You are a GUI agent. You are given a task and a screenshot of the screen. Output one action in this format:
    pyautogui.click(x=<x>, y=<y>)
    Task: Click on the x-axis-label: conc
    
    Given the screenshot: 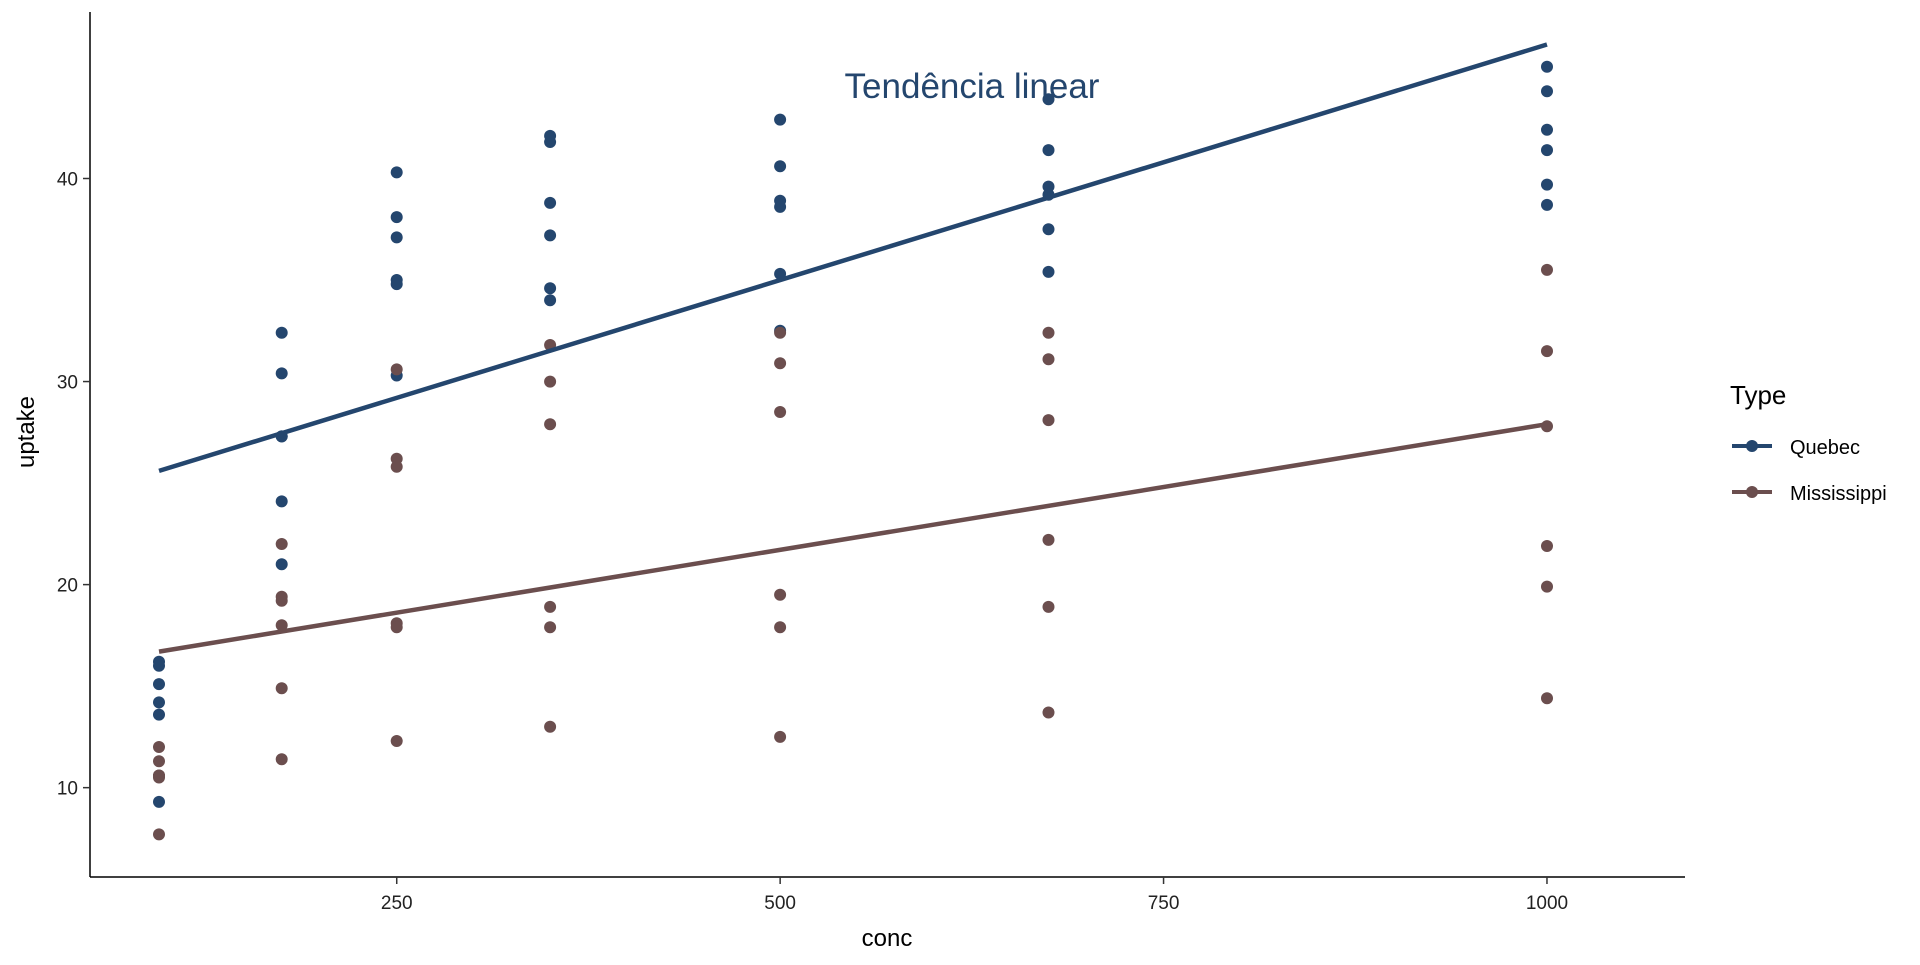 What is the action you would take?
    pyautogui.click(x=887, y=938)
    